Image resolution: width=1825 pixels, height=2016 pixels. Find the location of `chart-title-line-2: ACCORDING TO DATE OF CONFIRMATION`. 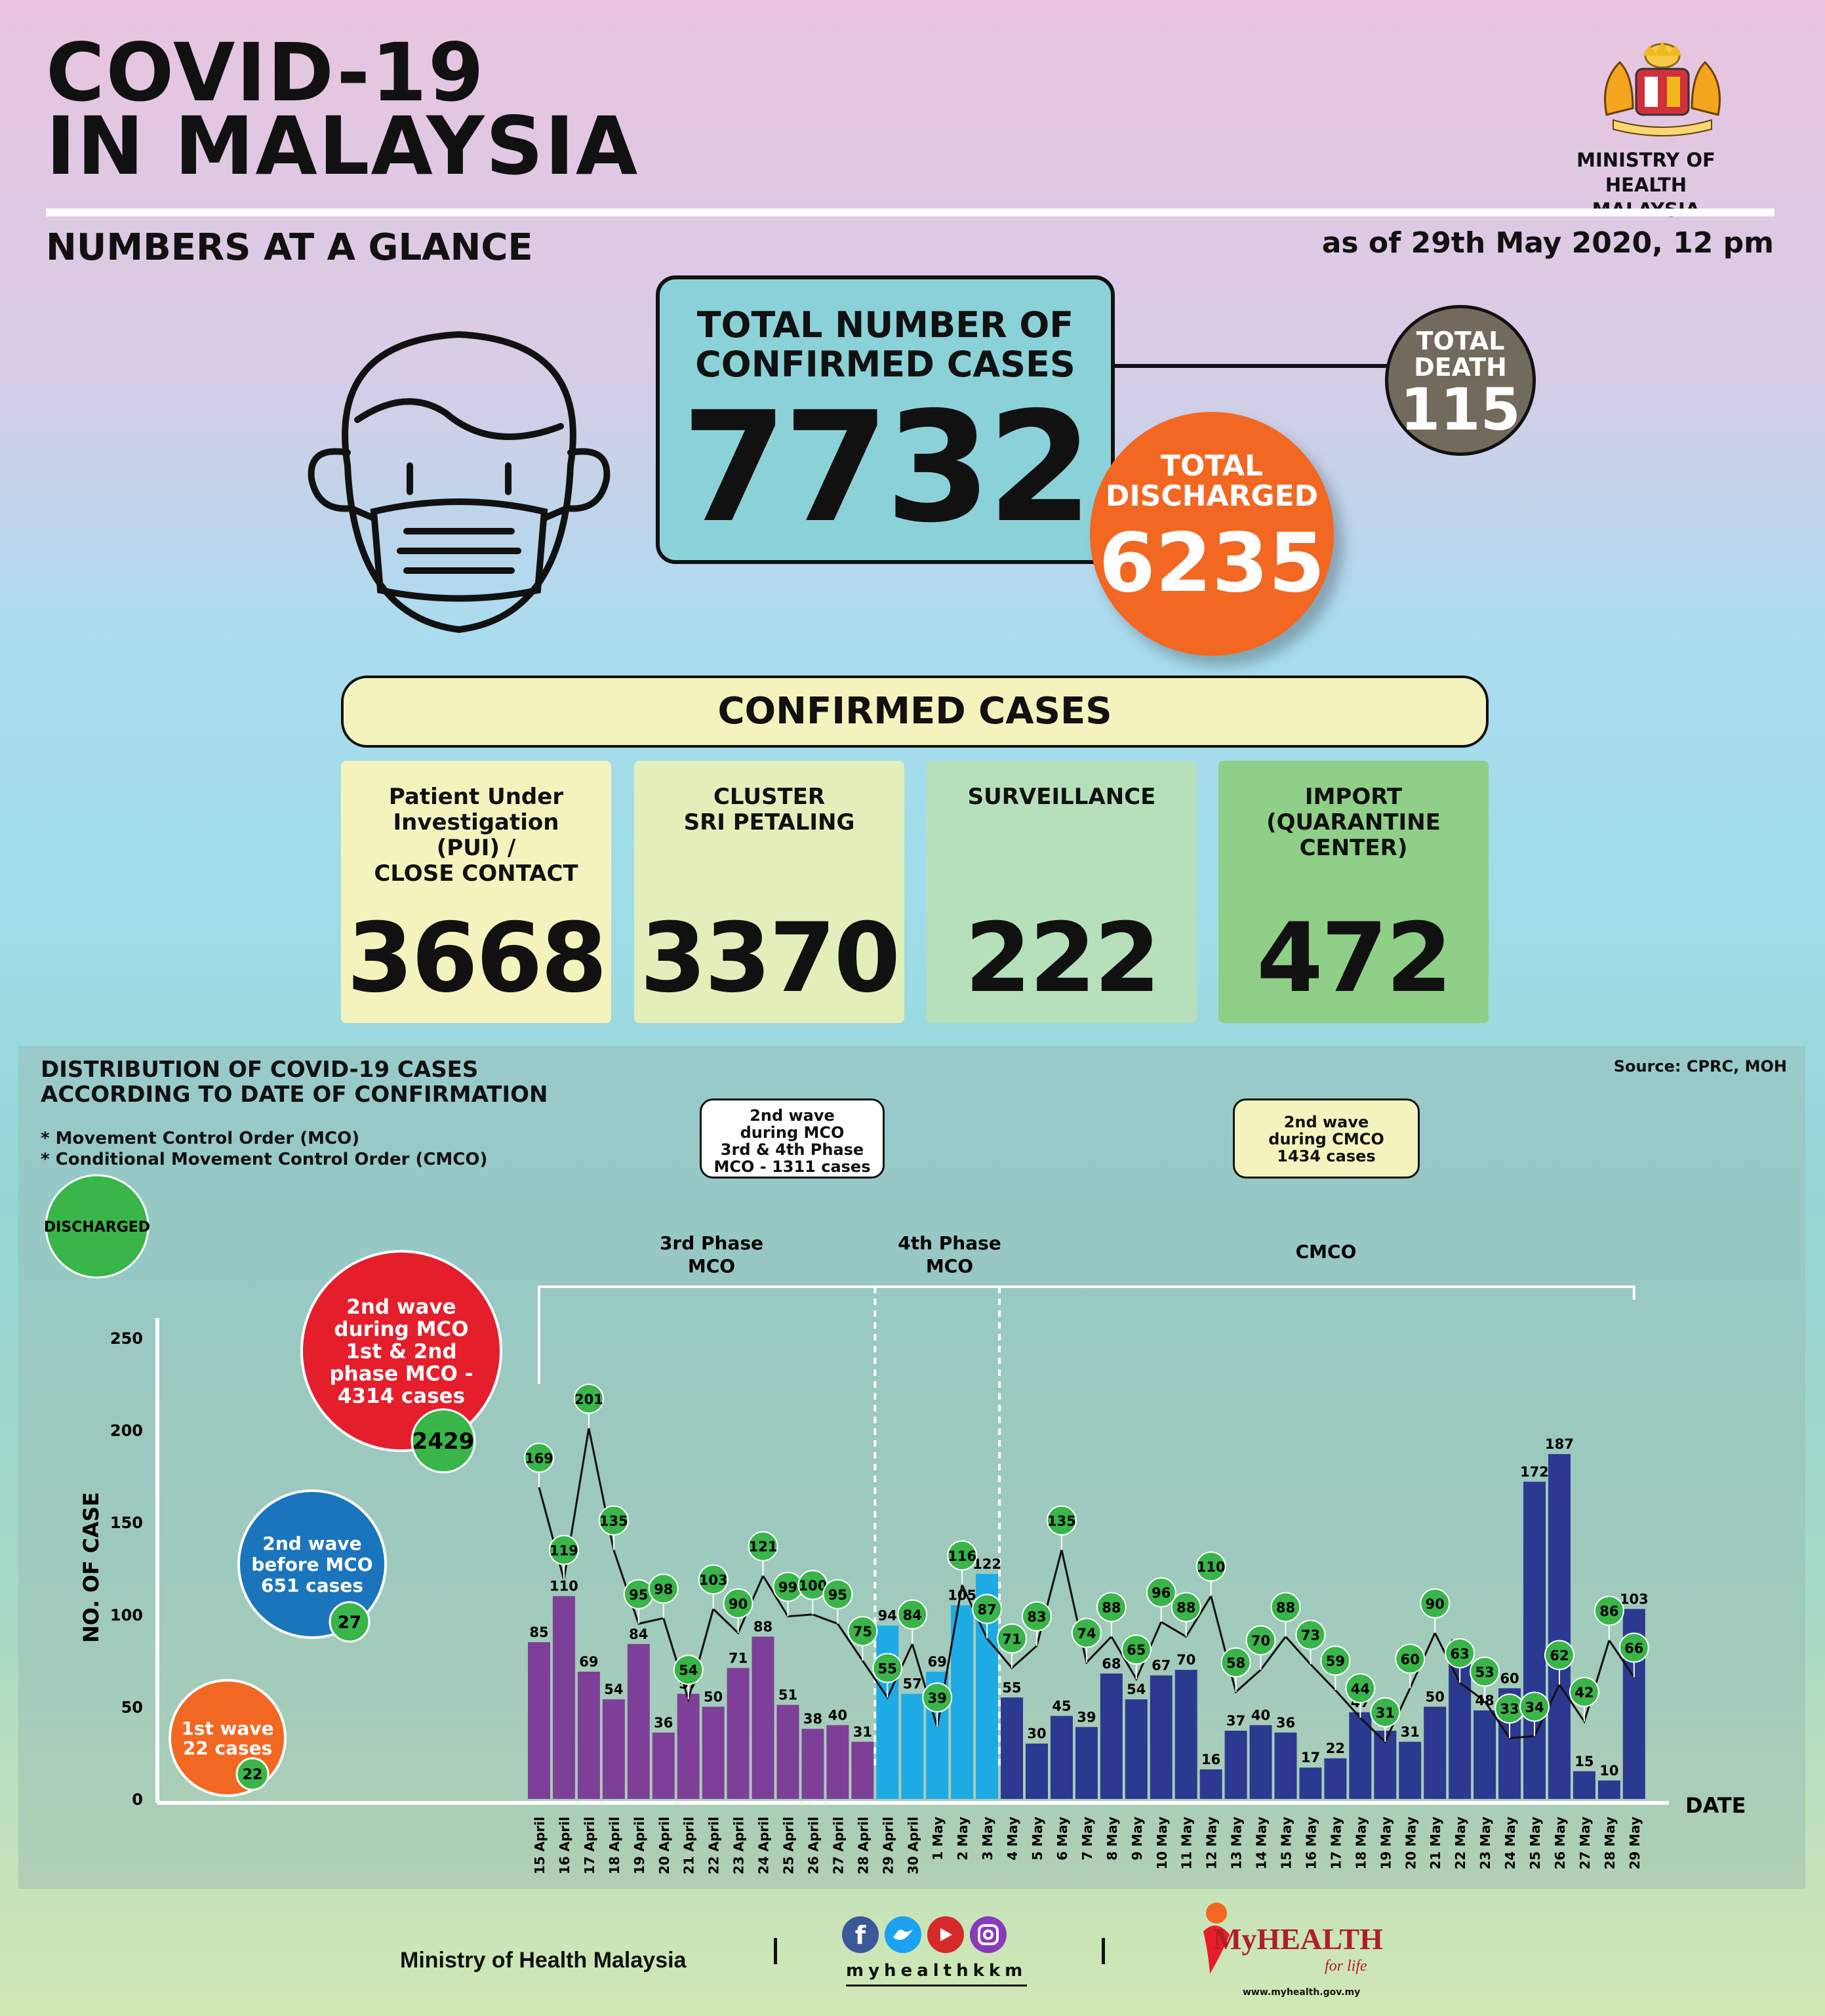

chart-title-line-2: ACCORDING TO DATE OF CONFIRMATION is located at coordinates (294, 1094).